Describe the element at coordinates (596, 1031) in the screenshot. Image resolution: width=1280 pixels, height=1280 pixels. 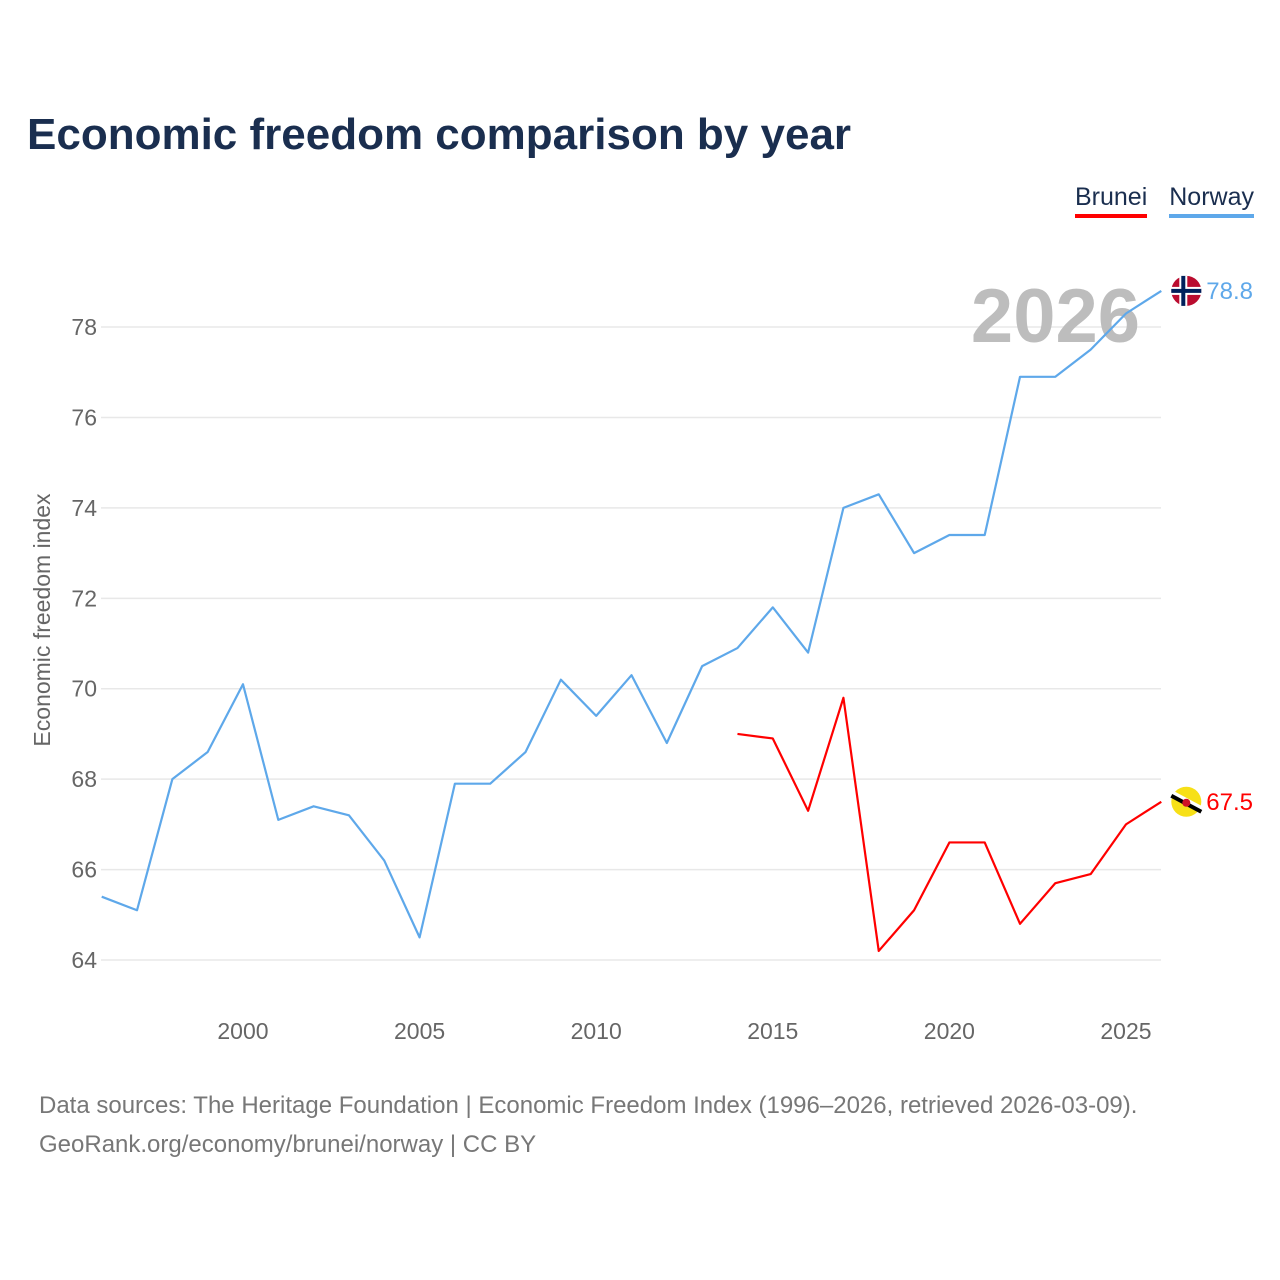
I see `x-tick-label: 2010` at that location.